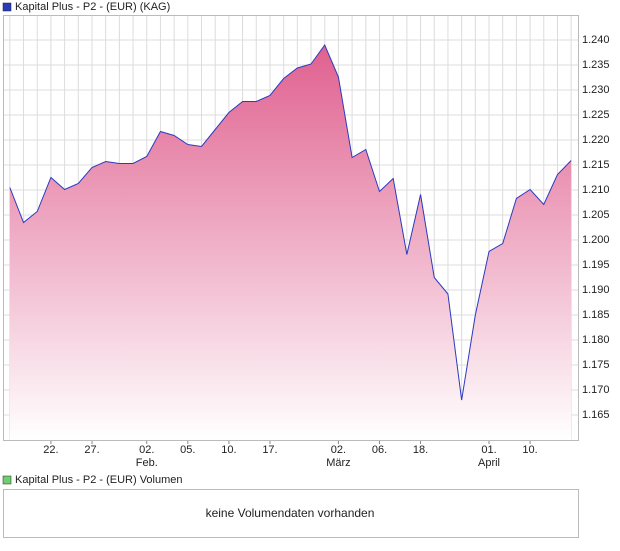 The width and height of the screenshot is (620, 551). What do you see at coordinates (50, 450) in the screenshot?
I see `x-tick-label: 22.` at bounding box center [50, 450].